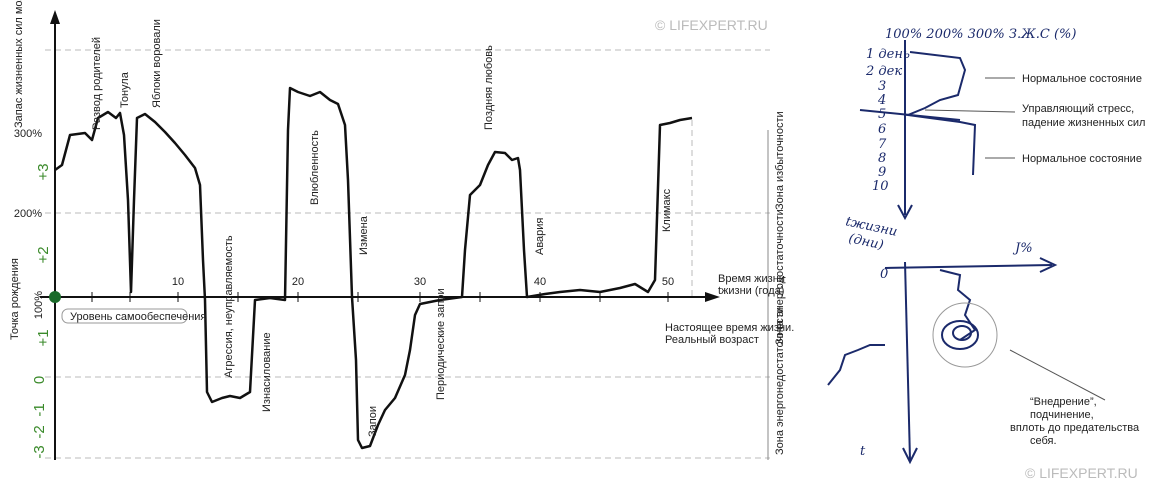  What do you see at coordinates (39, 431) in the screenshot?
I see `y-scale: -2` at bounding box center [39, 431].